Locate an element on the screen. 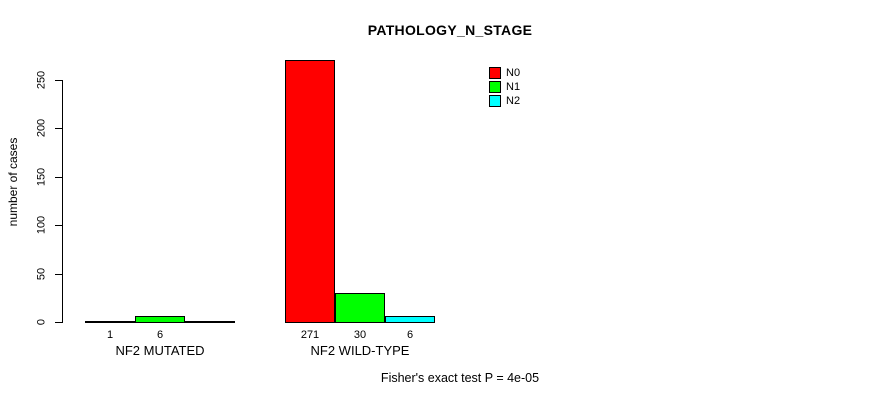 This screenshot has height=400, width=890. legend-item-n1: N1 is located at coordinates (504, 87).